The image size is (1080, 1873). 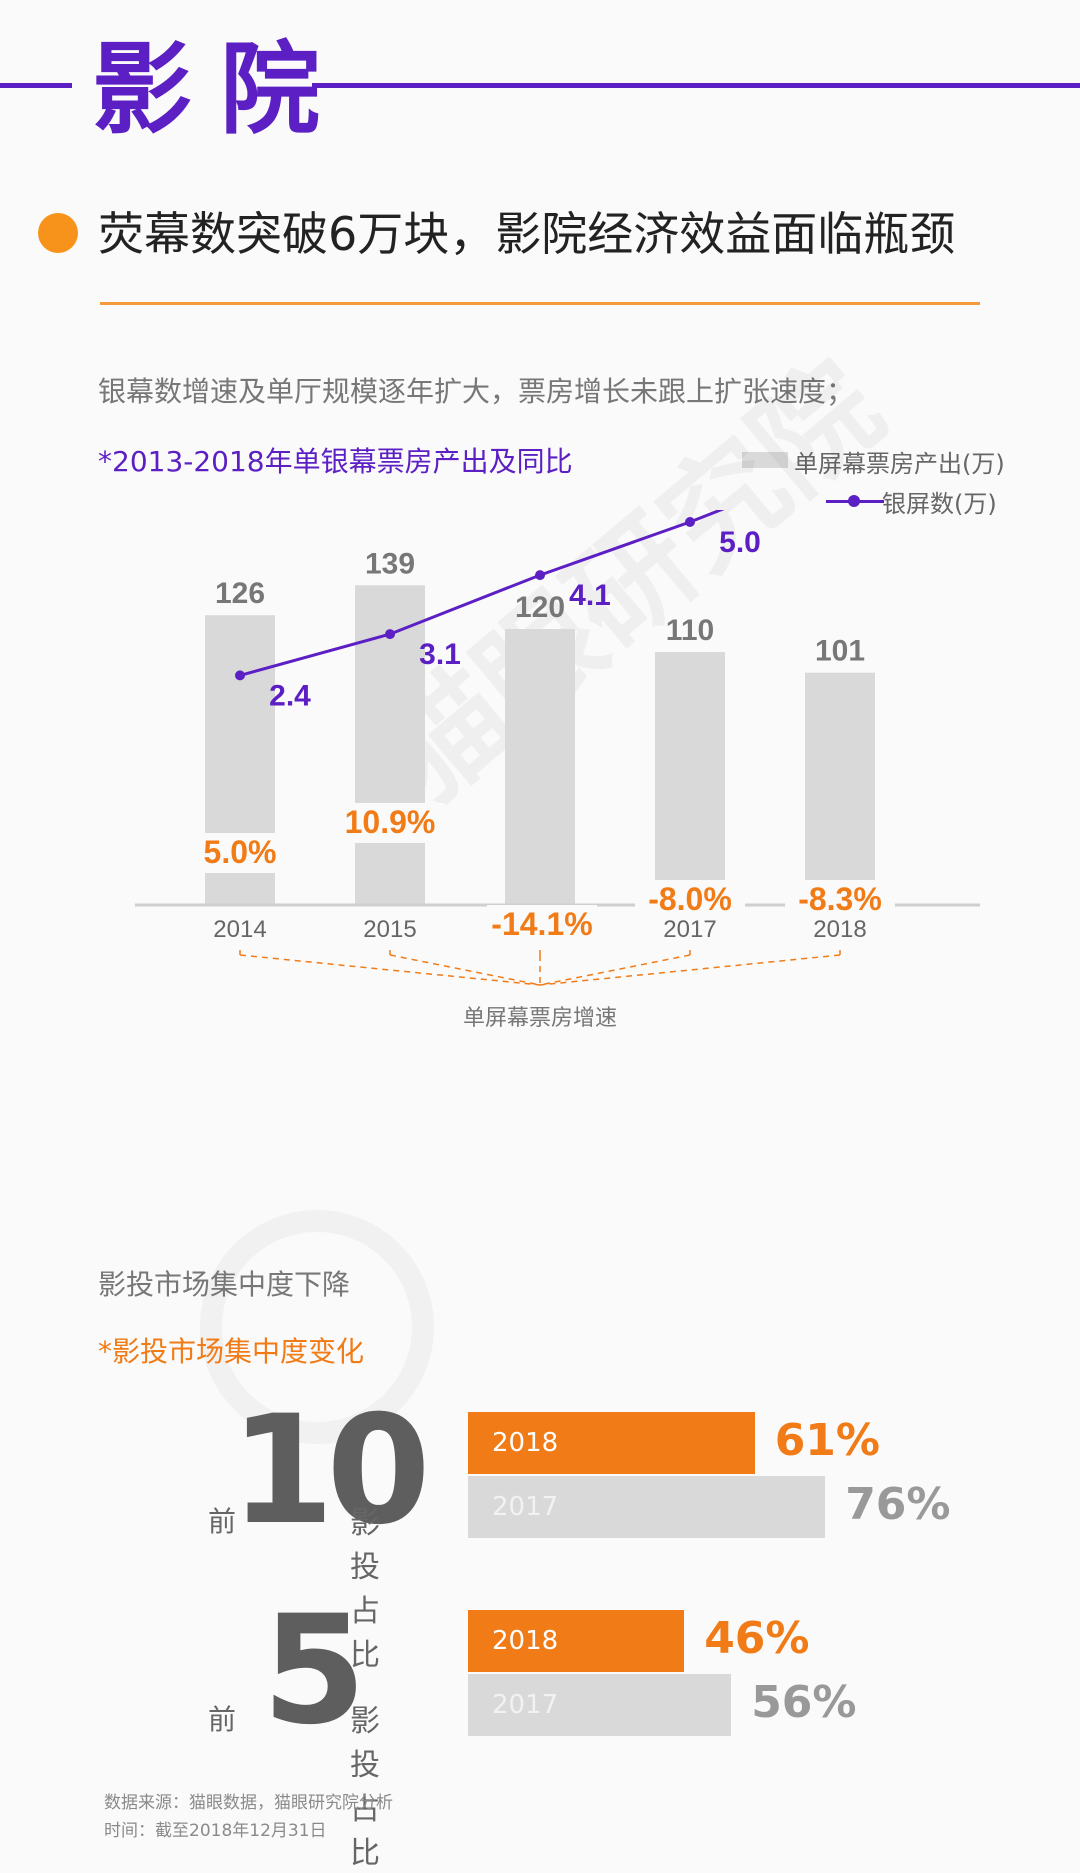 What do you see at coordinates (525, 1641) in the screenshot?
I see `top5-bar-2018-year: 2018` at bounding box center [525, 1641].